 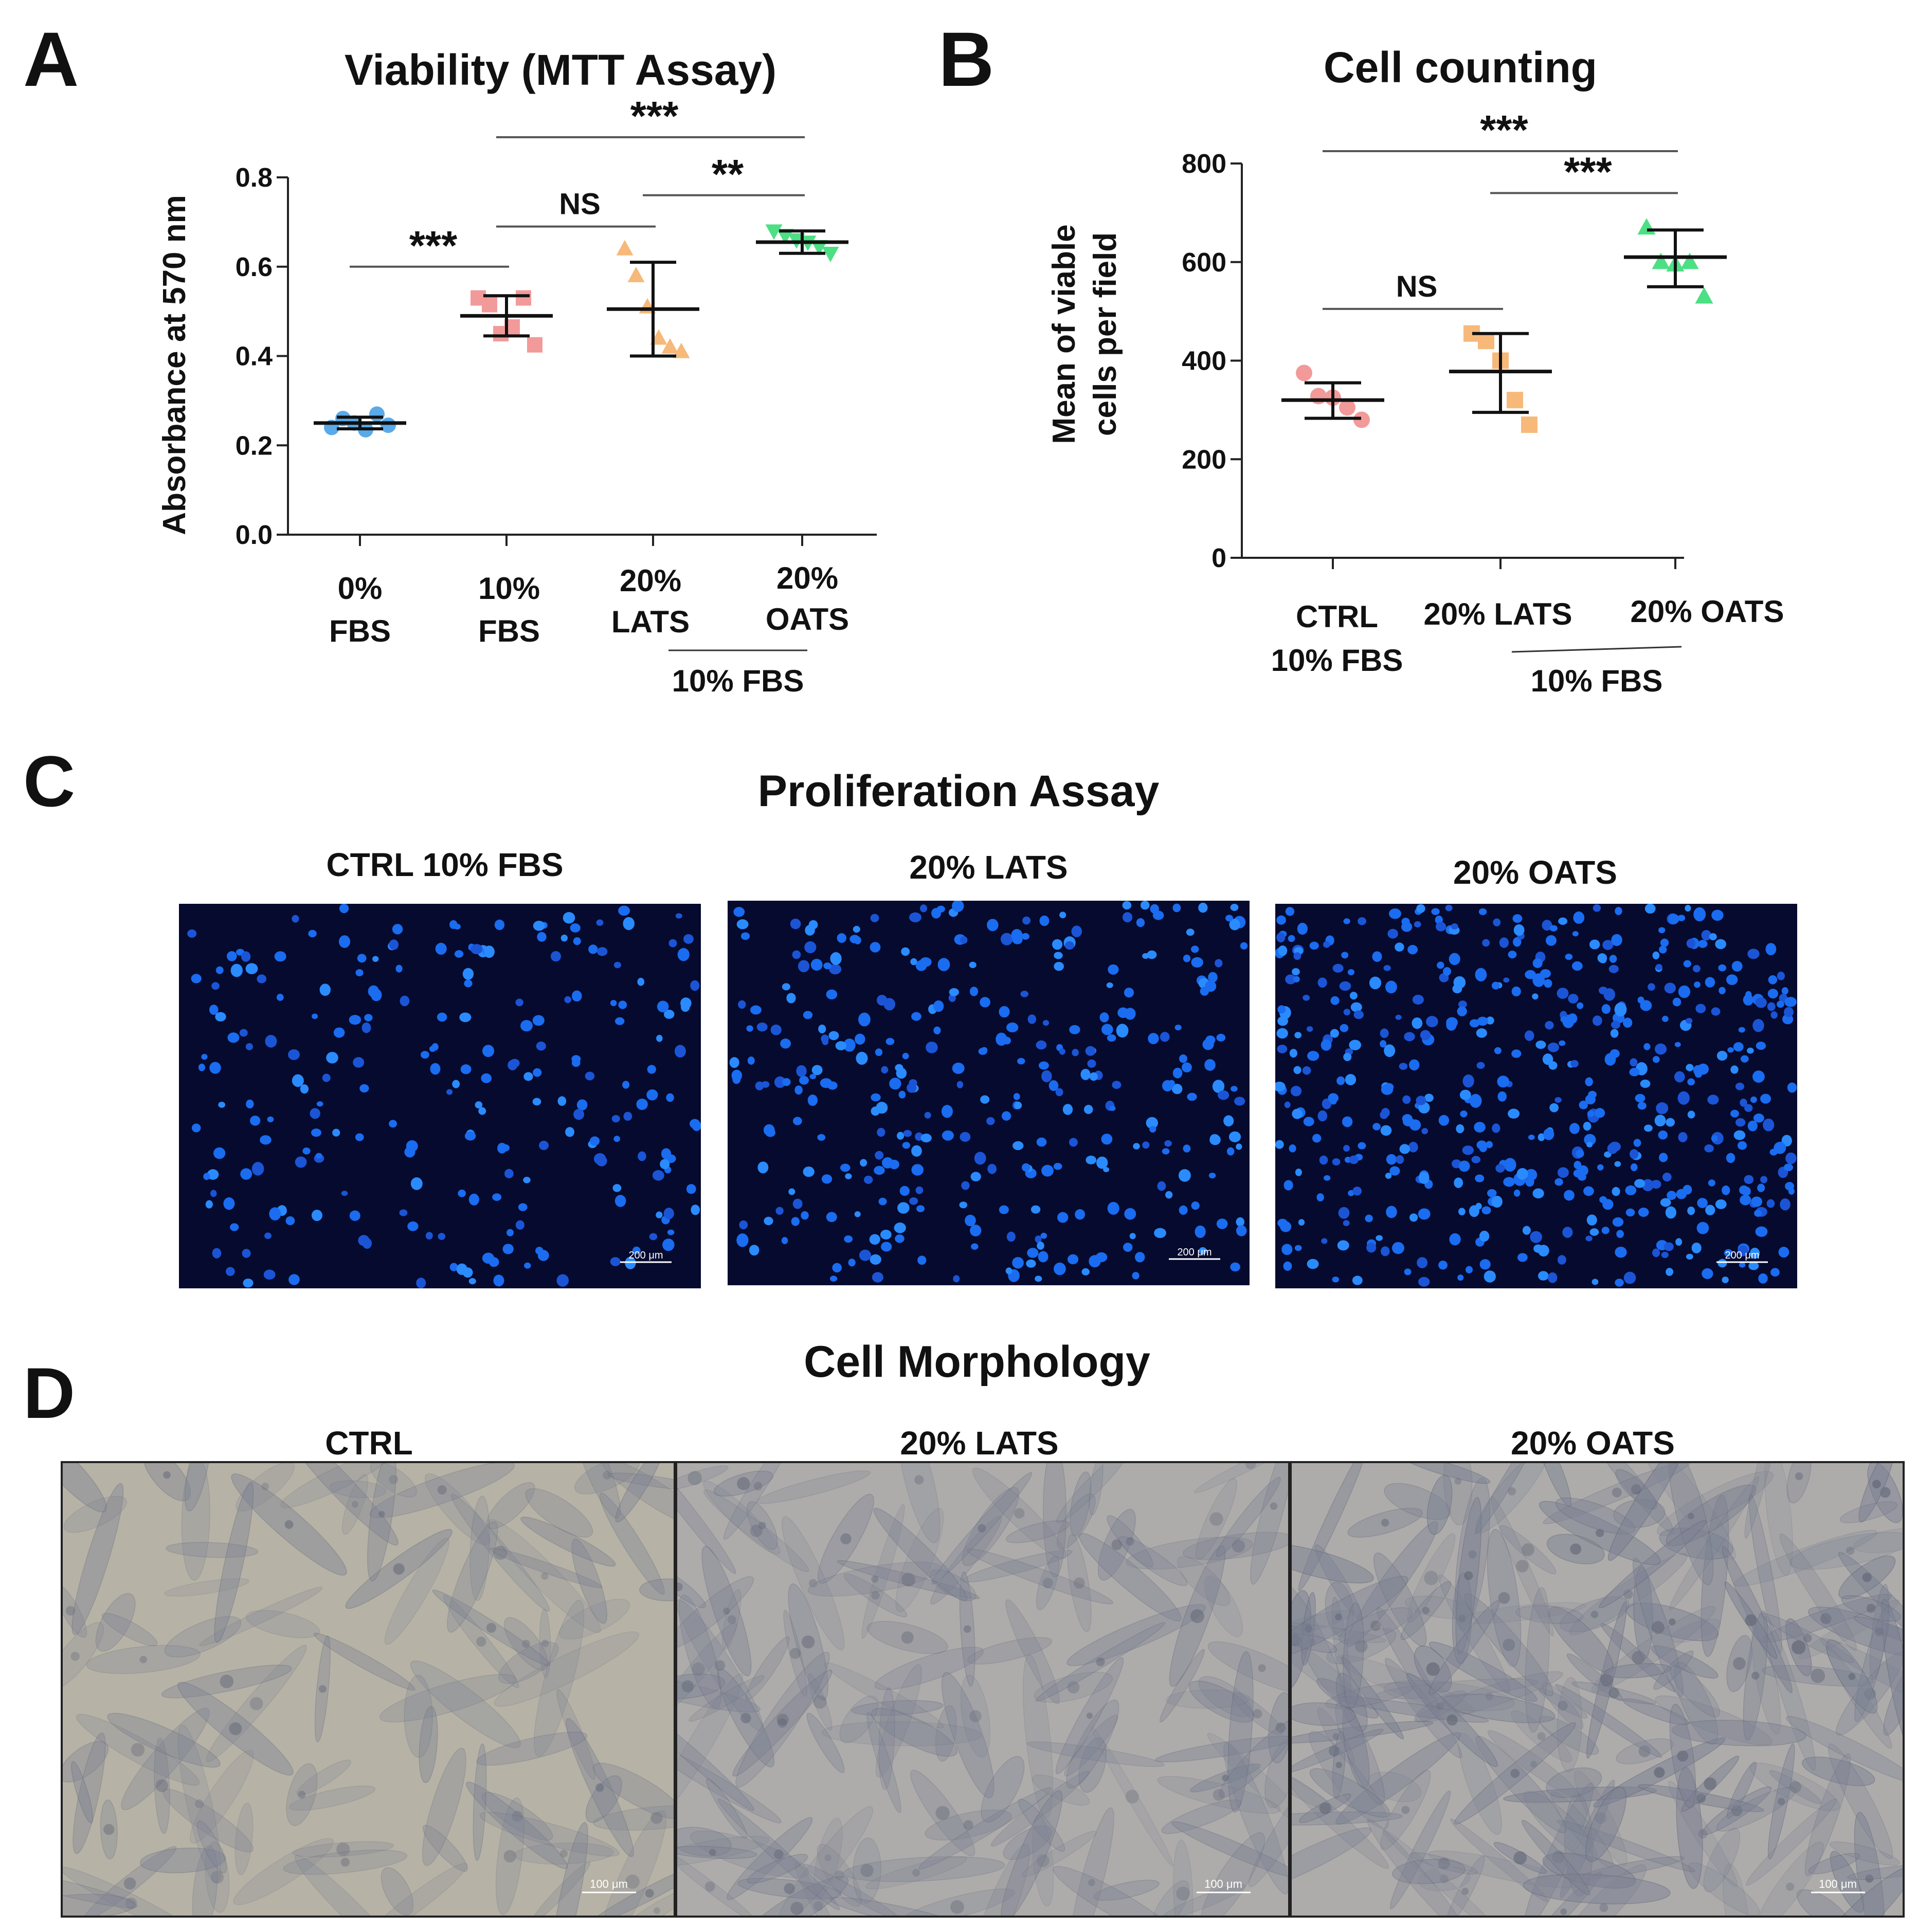 I want to click on panel-title-c: Proliferation Assay, so click(x=958, y=791).